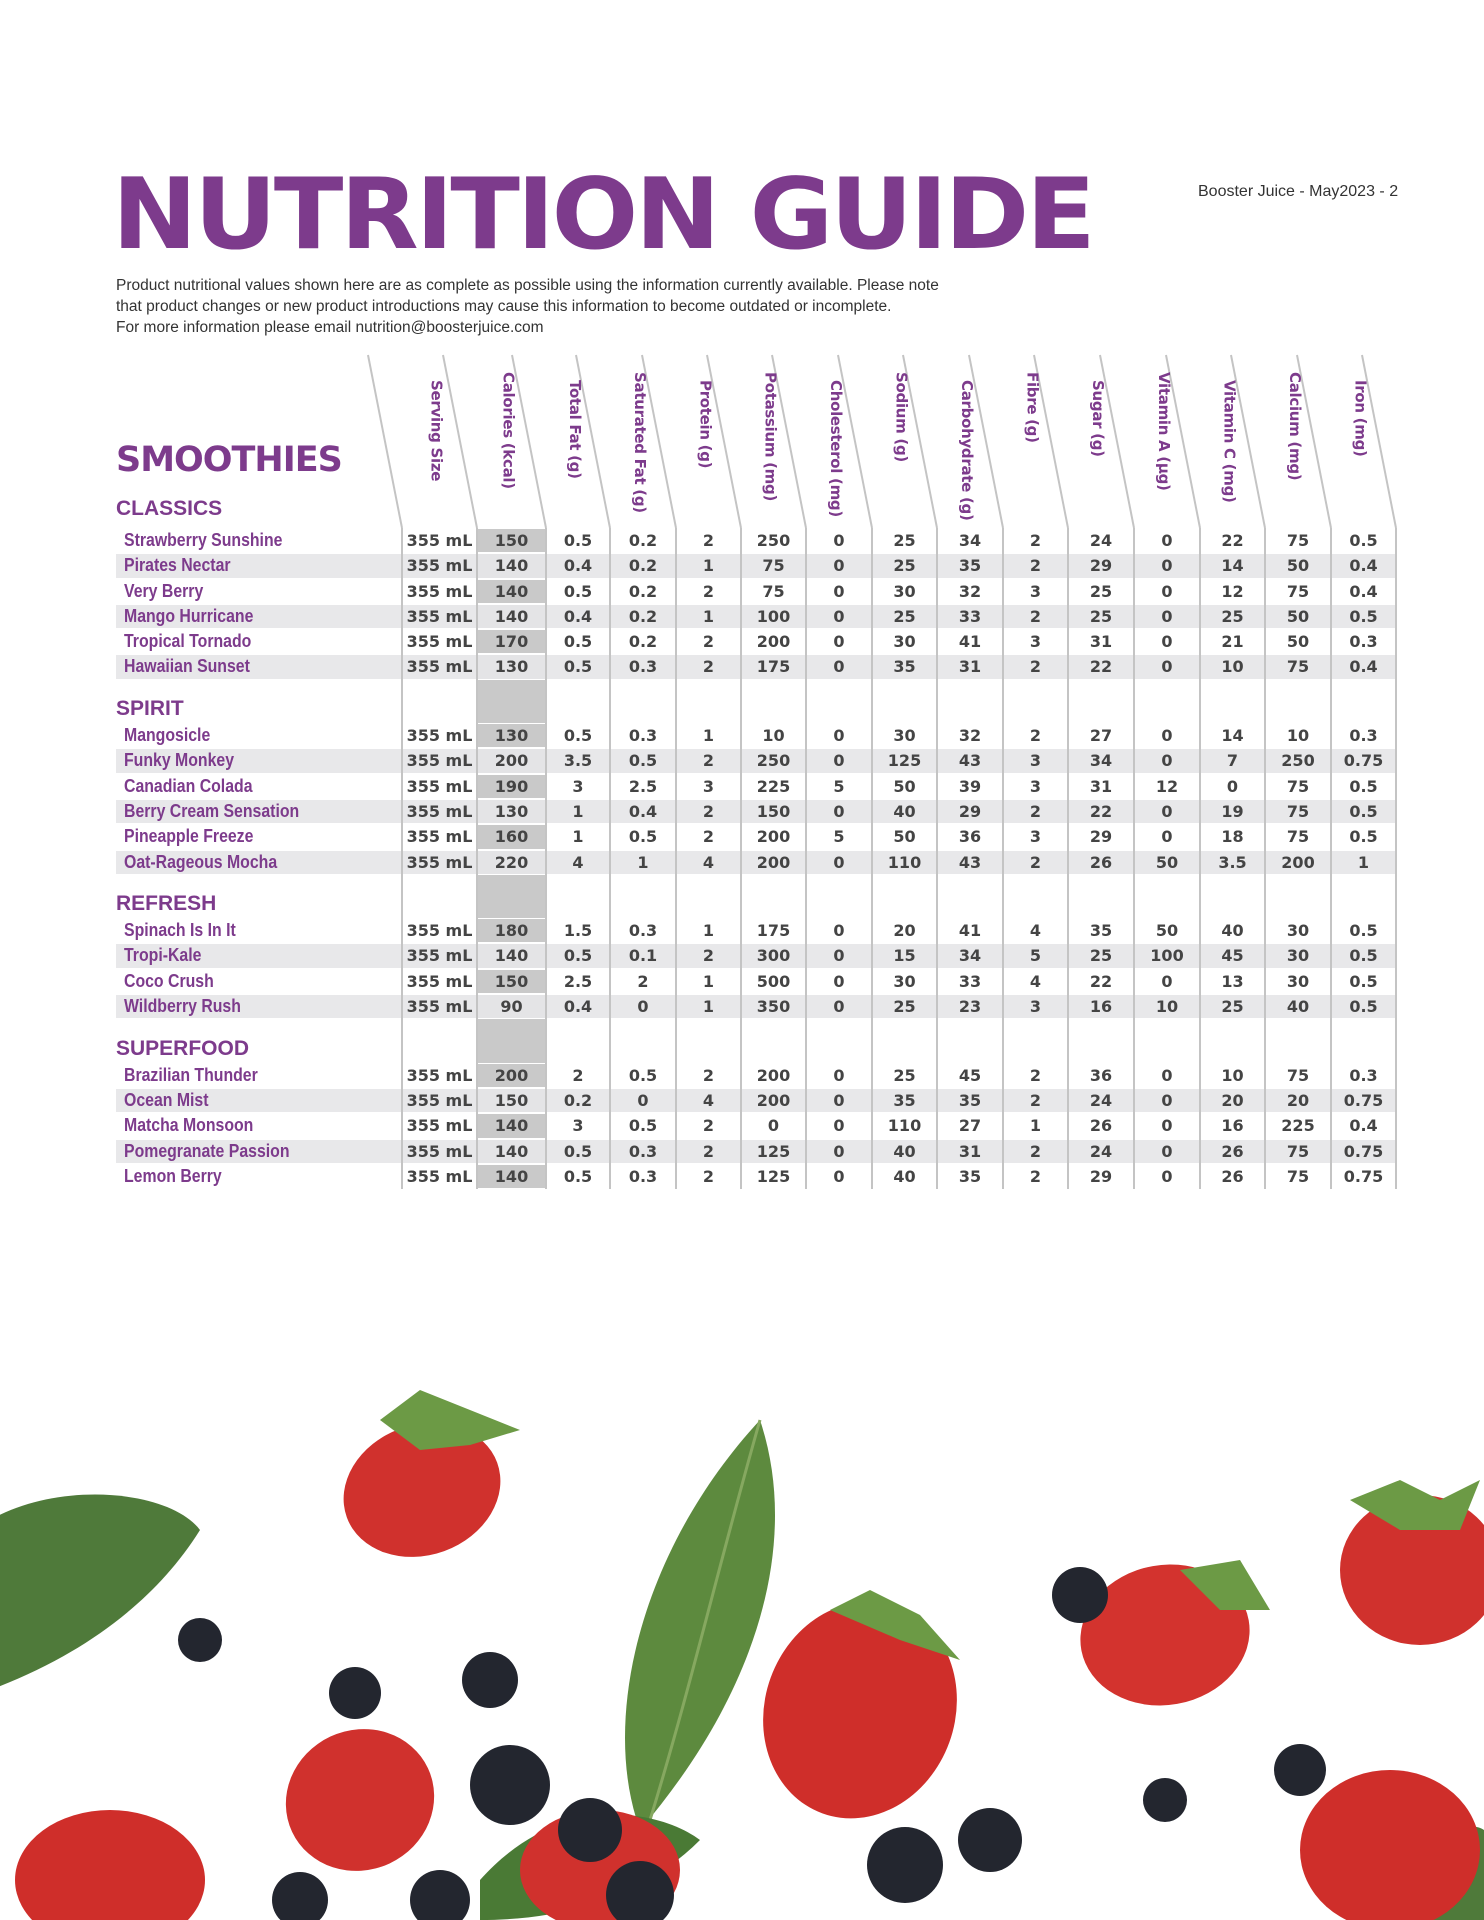 The width and height of the screenshot is (1484, 1920). What do you see at coordinates (773, 1007) in the screenshot?
I see `value-cell: 350` at bounding box center [773, 1007].